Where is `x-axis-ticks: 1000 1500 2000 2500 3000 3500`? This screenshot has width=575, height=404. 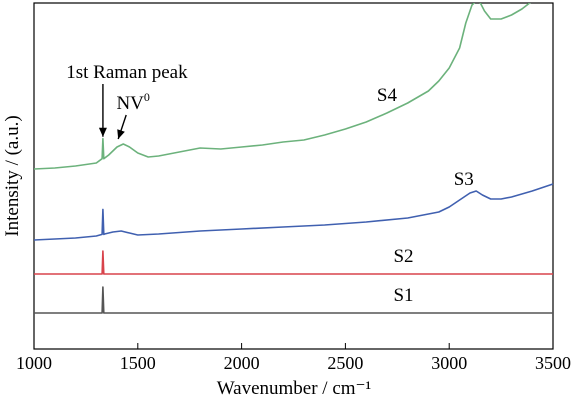
x-axis-ticks: 1000 1500 2000 2500 3000 3500 is located at coordinates (293, 358).